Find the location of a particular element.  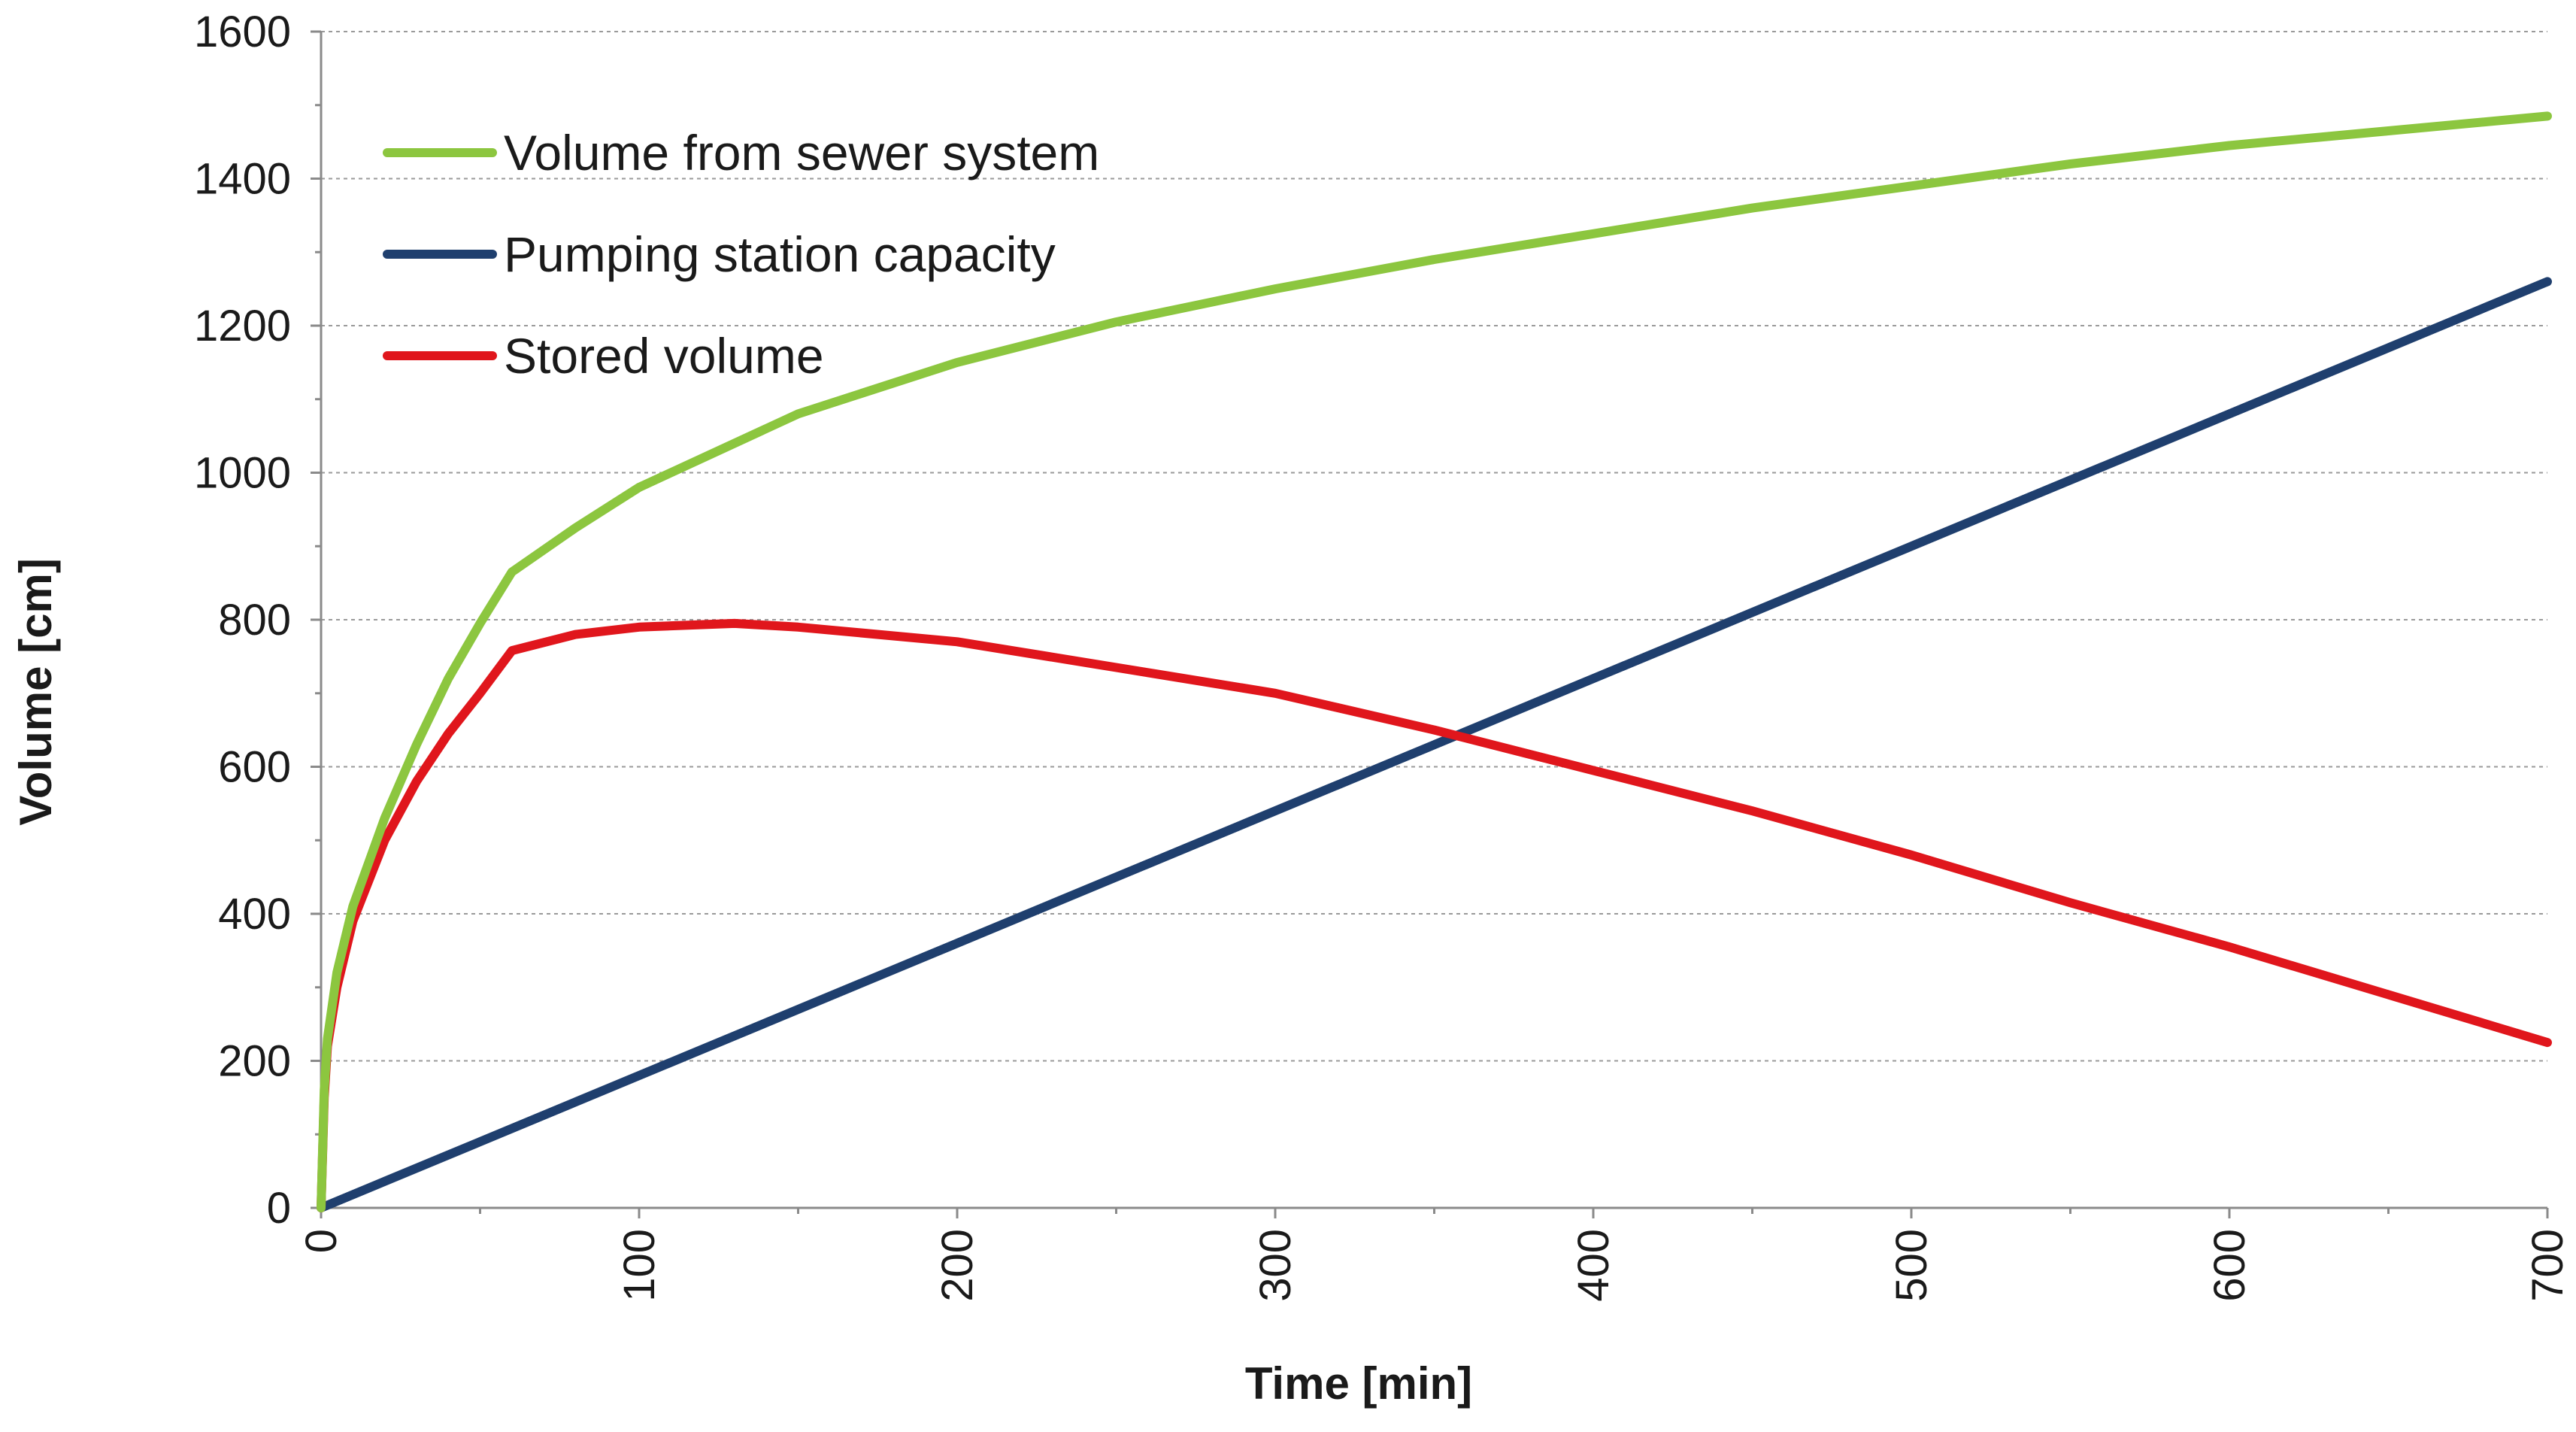

x-tick-label: 200 is located at coordinates (957, 1265).